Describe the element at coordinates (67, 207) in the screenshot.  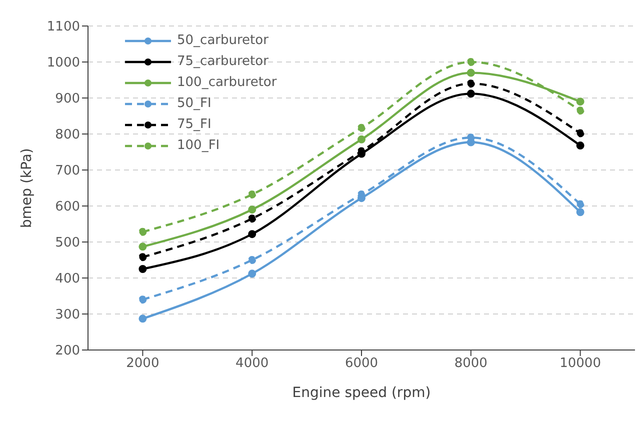
I see `y-tick-label: 600` at that location.